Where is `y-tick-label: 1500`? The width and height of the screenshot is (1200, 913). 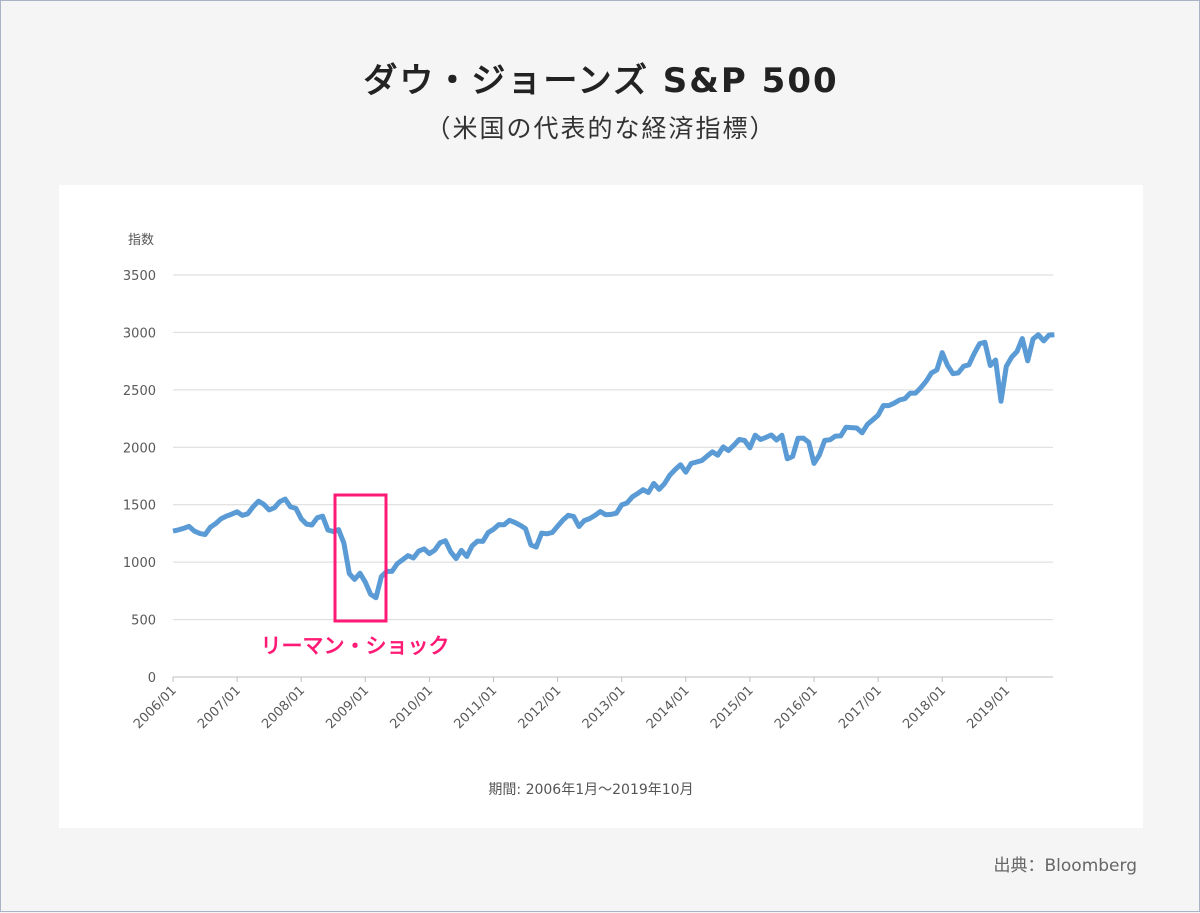
y-tick-label: 1500 is located at coordinates (139, 506).